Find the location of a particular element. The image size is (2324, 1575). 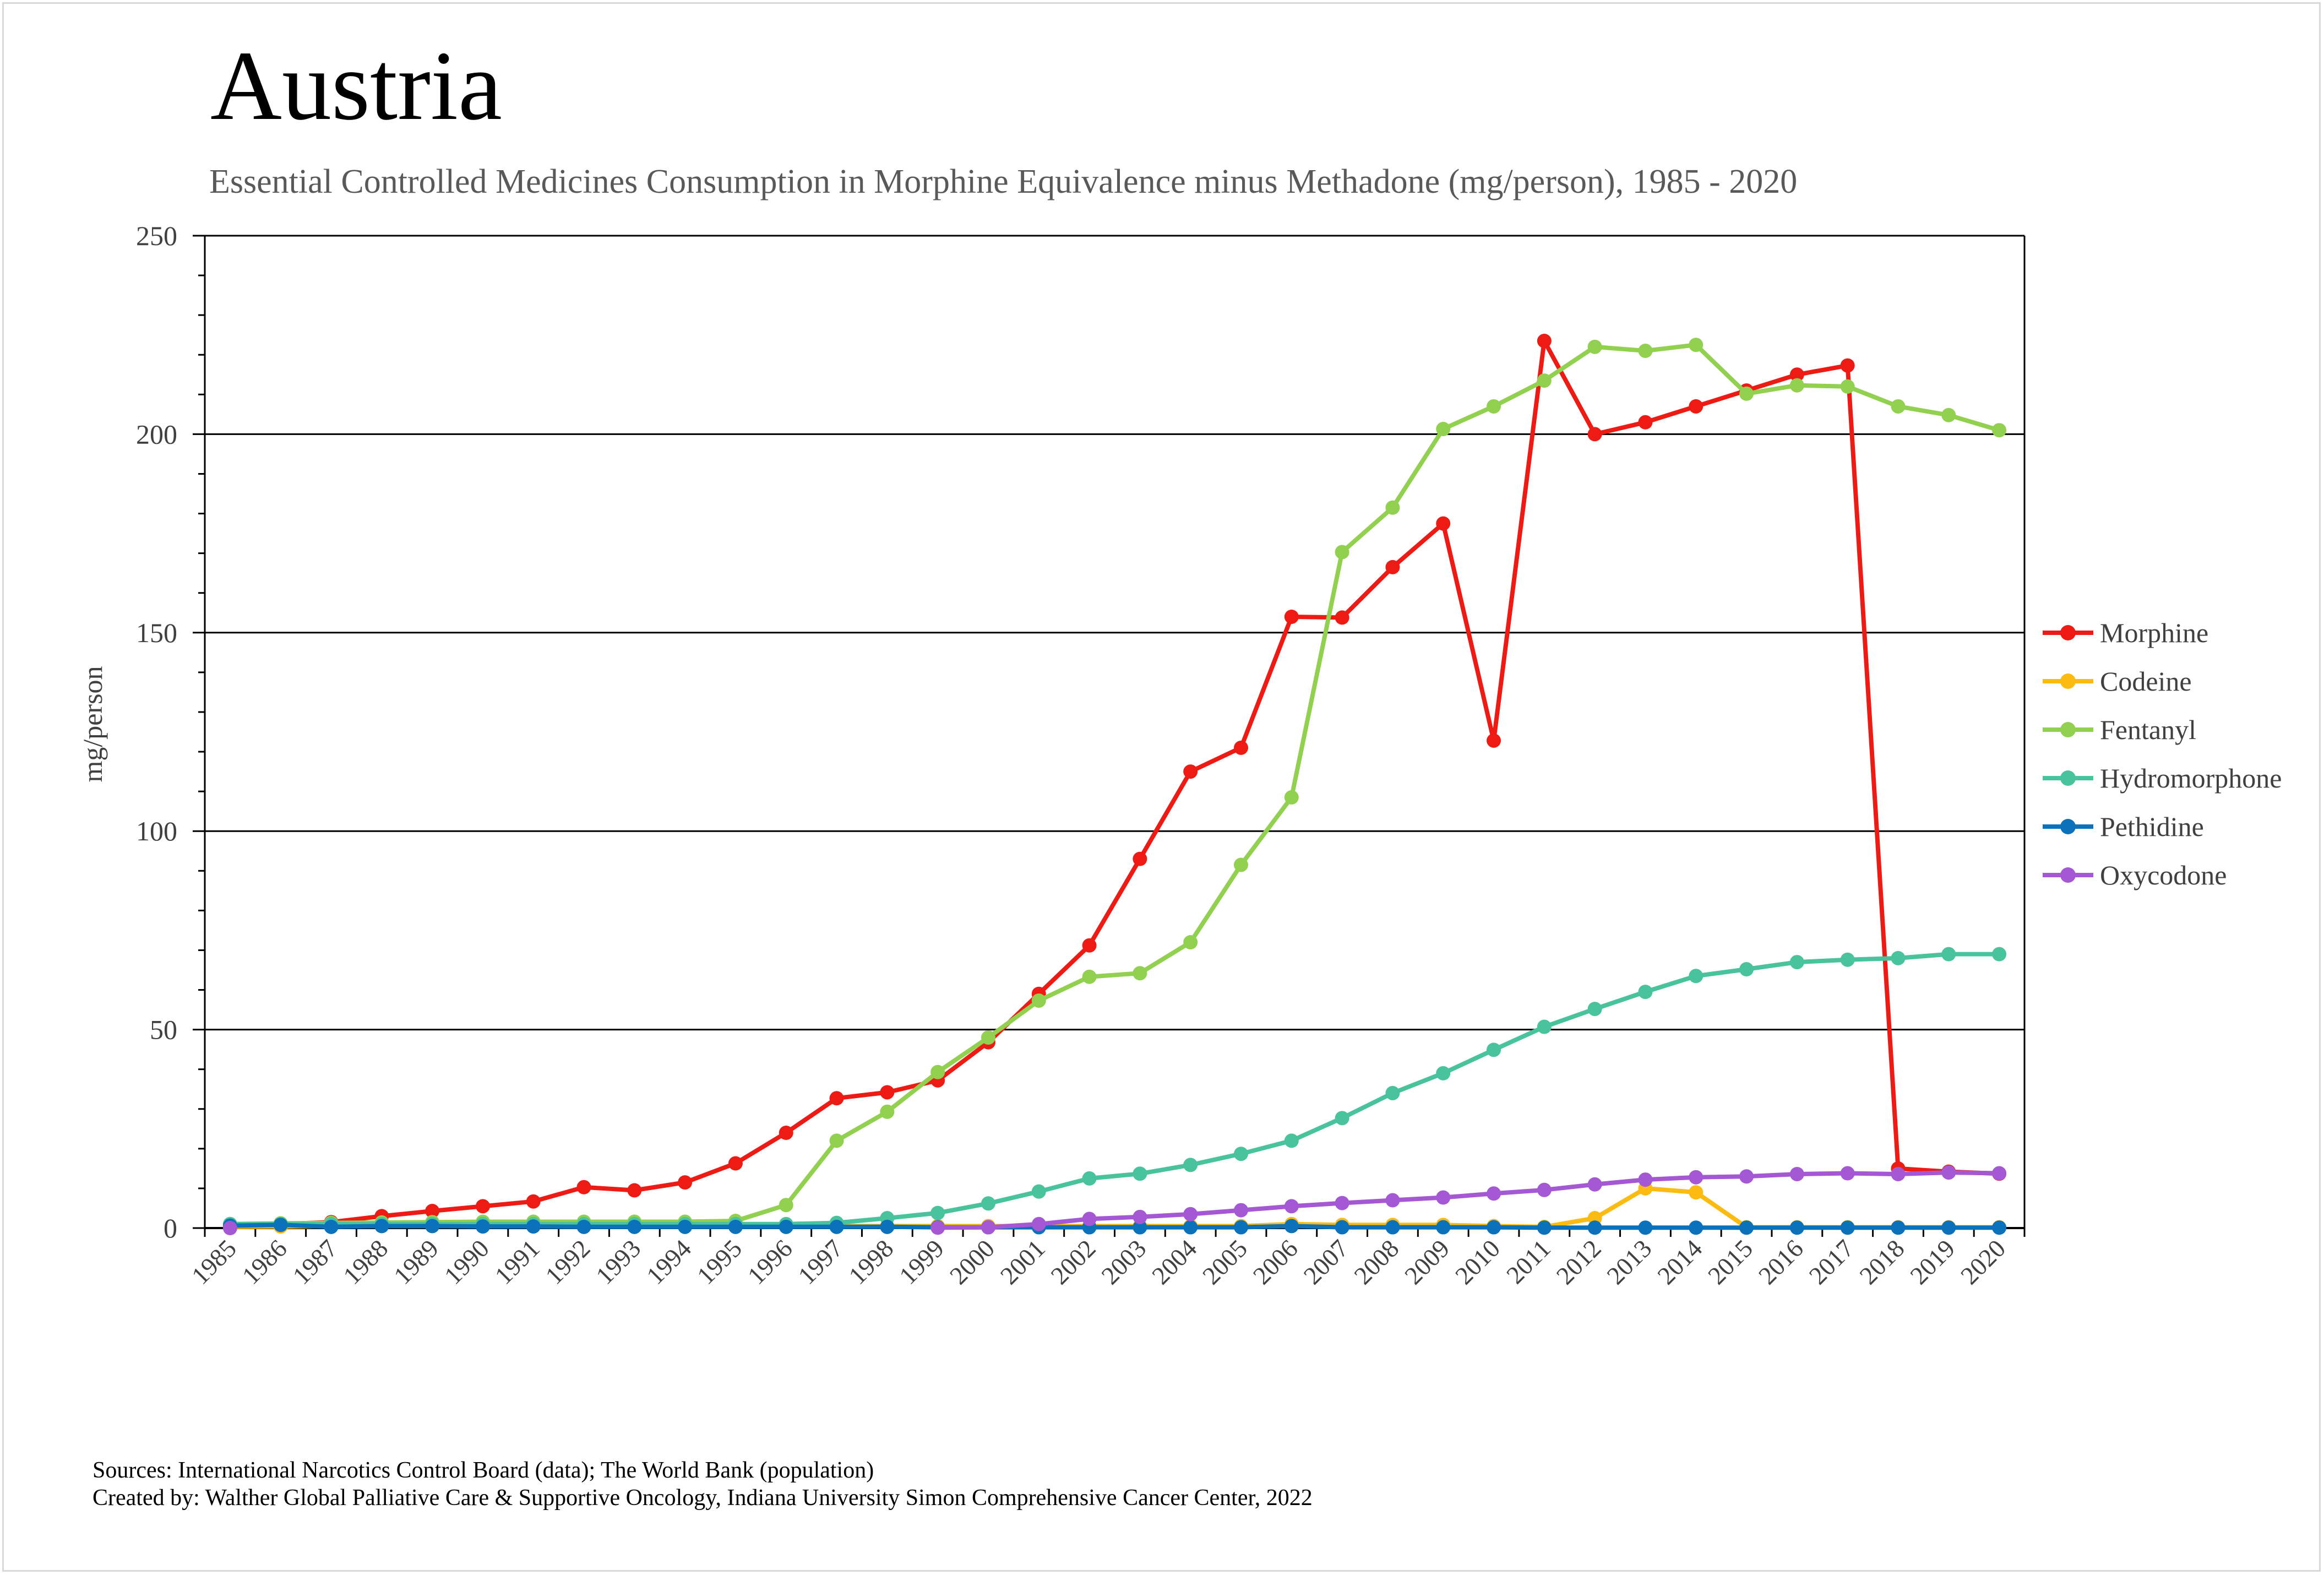

x-tick-label: 1999 is located at coordinates (921, 1262).